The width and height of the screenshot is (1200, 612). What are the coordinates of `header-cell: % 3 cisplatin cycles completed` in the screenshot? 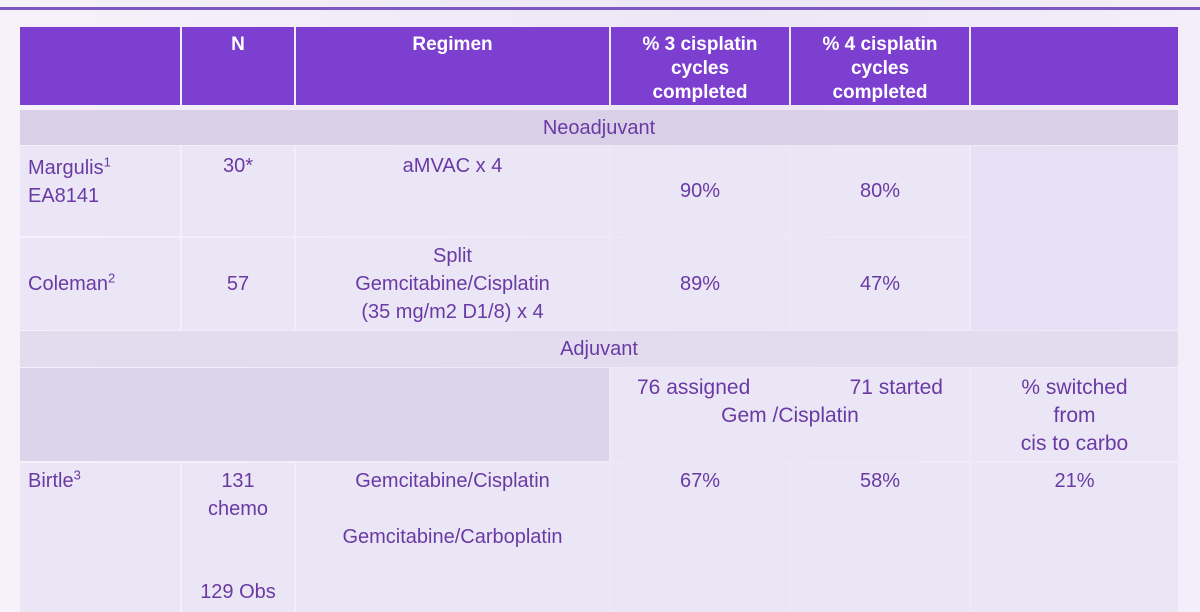 It's located at (700, 66).